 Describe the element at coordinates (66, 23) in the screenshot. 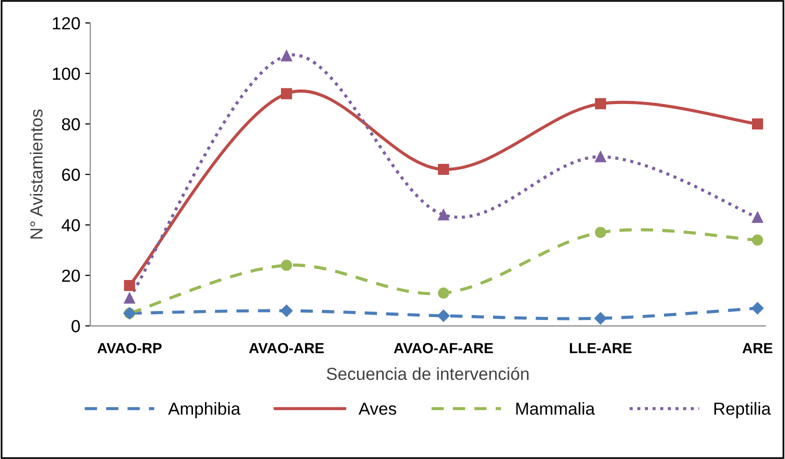

I see `y-tick-label: 120` at that location.